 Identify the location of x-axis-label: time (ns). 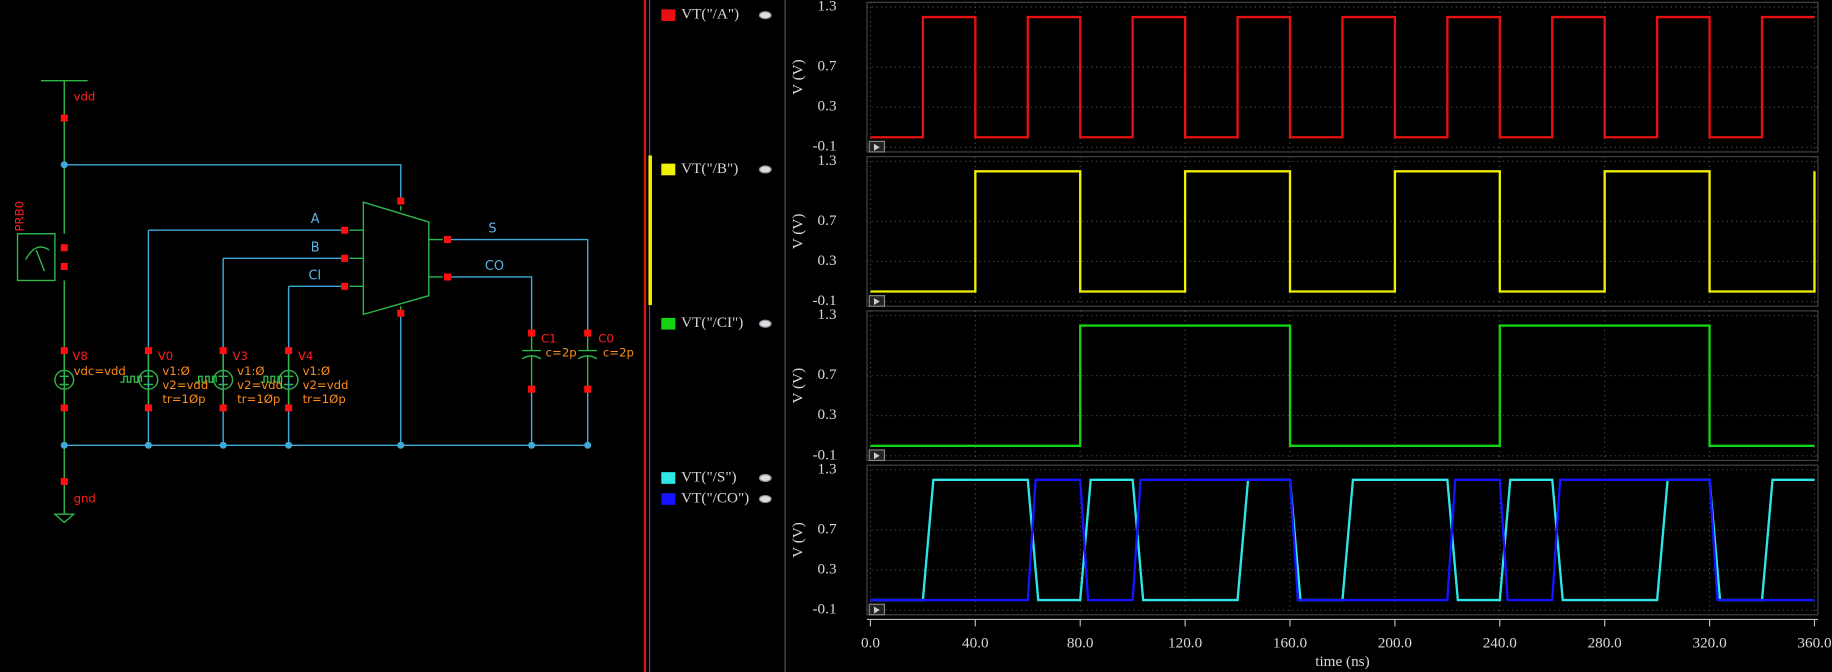
(1342, 661).